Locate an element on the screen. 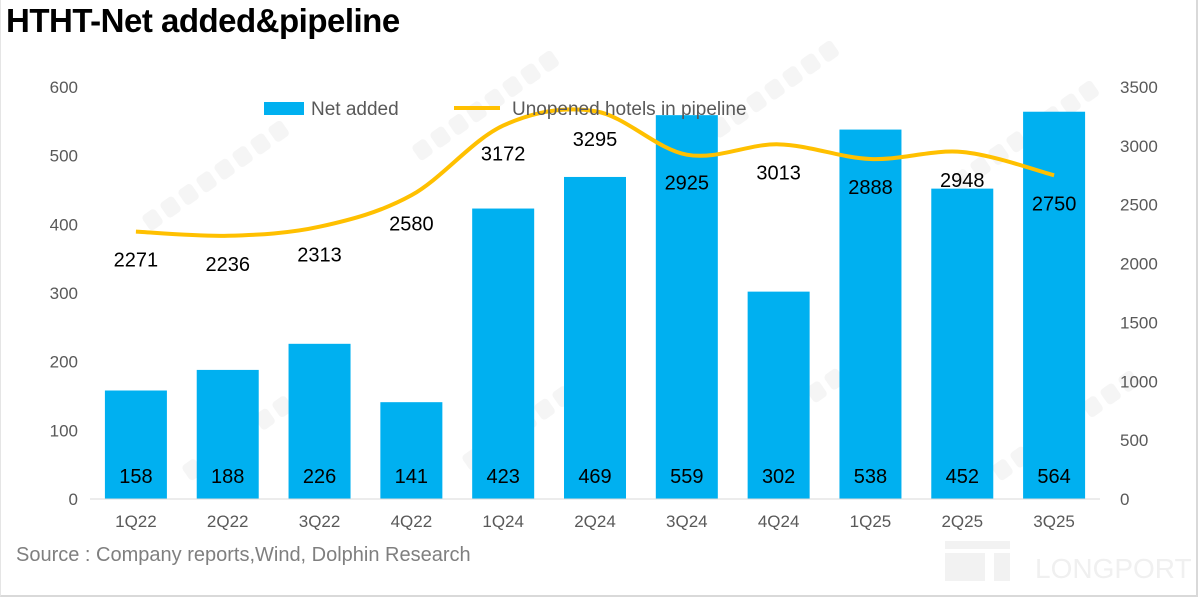  right-tick-label: 1500 is located at coordinates (1139, 322).